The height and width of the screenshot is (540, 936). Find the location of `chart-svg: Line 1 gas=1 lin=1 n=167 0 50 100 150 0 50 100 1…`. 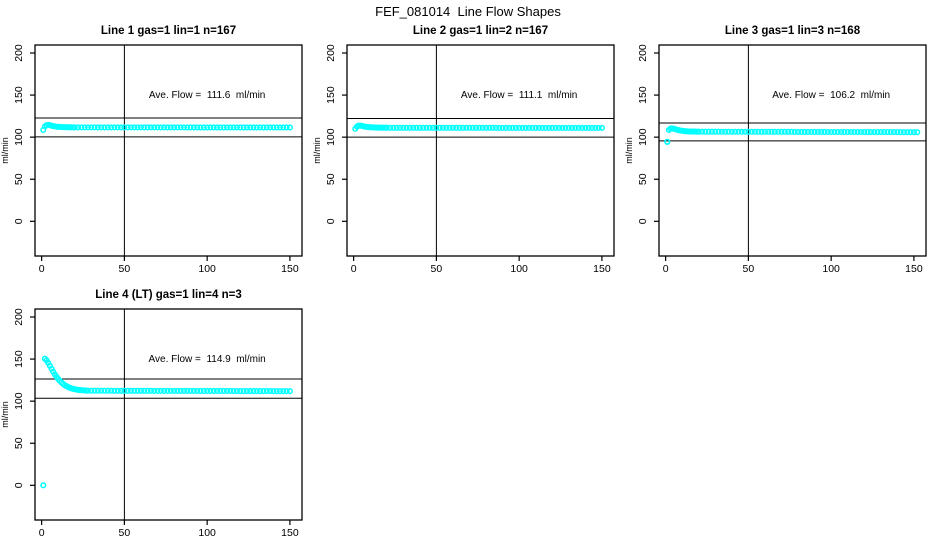

chart-svg: Line 1 gas=1 lin=1 n=167 0 50 100 150 0 50 100 1… is located at coordinates (151, 150).